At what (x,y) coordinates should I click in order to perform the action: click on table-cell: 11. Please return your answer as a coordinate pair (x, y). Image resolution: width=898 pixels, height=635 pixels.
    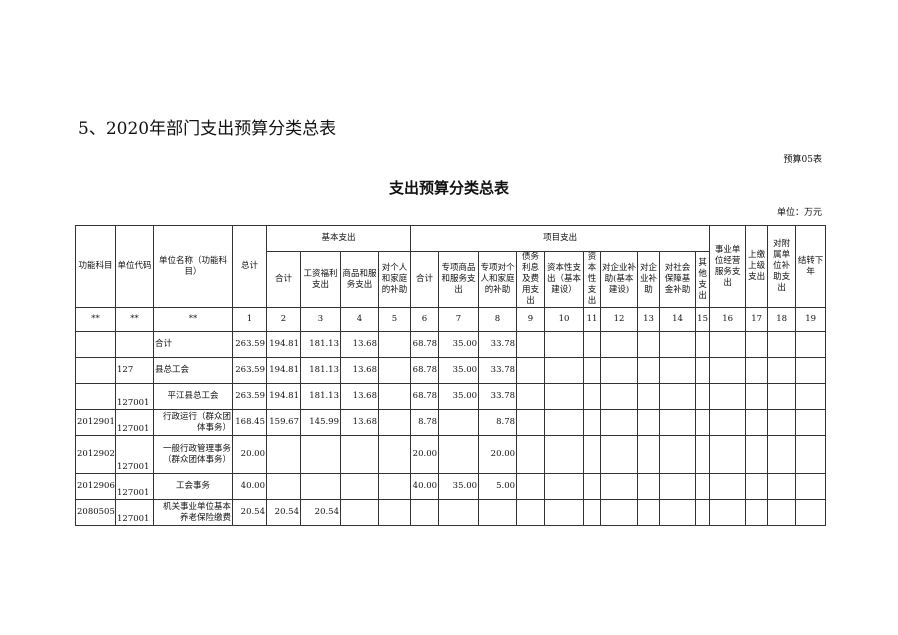
    Looking at the image, I should click on (592, 319).